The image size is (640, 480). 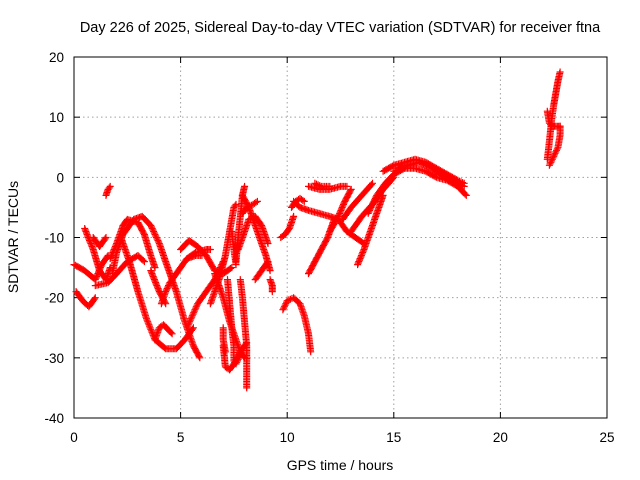 What do you see at coordinates (340, 465) in the screenshot?
I see `x-axis-label: GPS time / hours` at bounding box center [340, 465].